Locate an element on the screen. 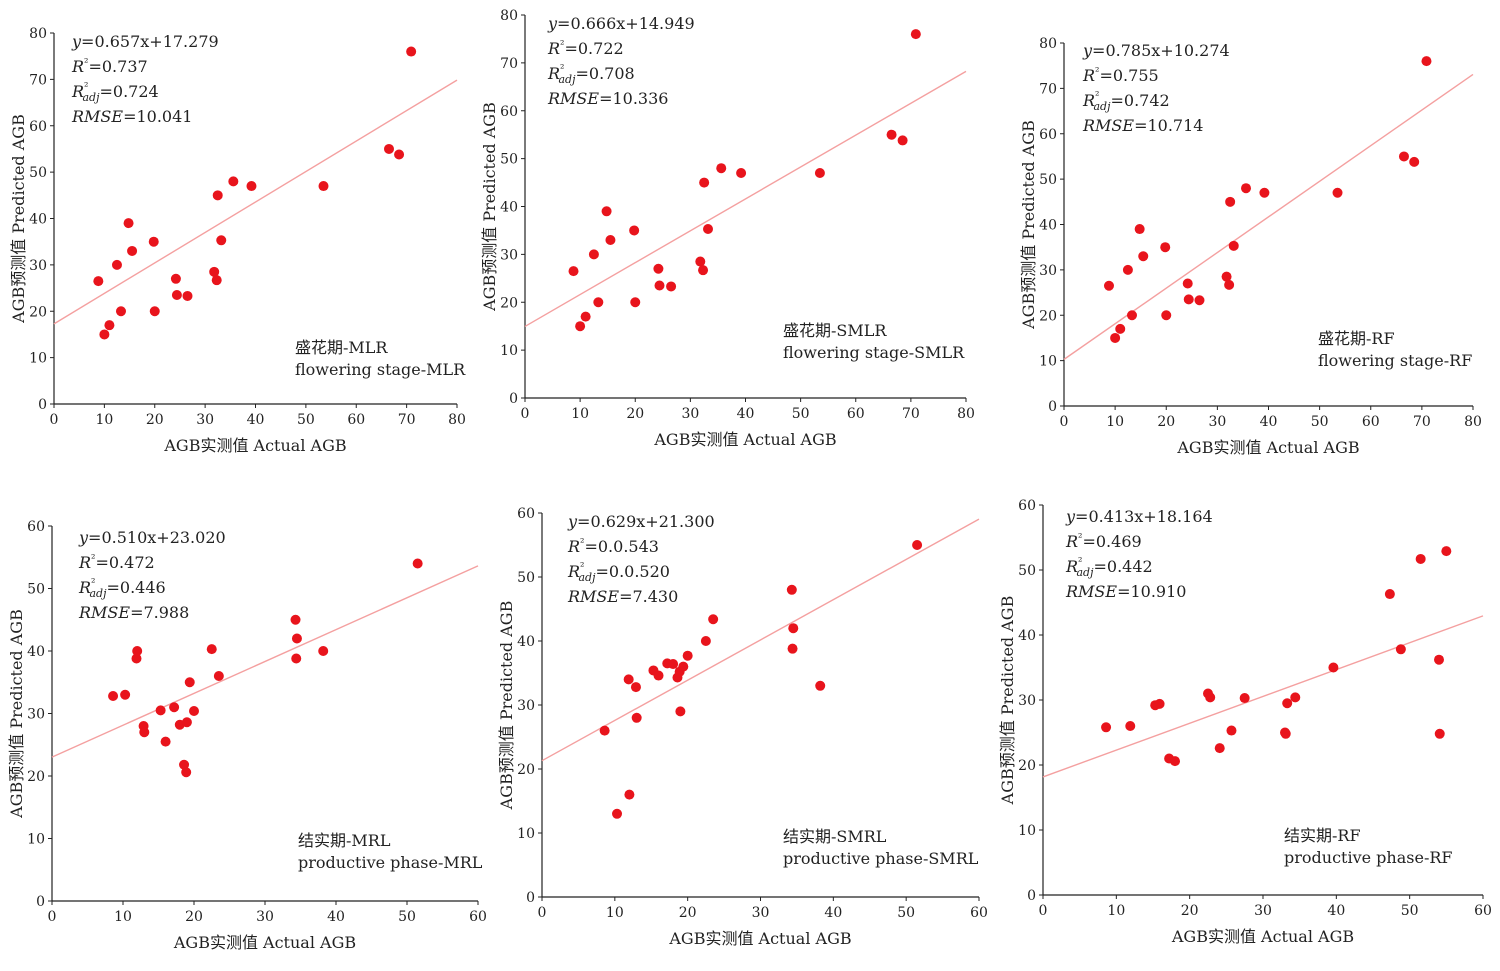  rmse-value: RMSE=10.910 is located at coordinates (1125, 591).